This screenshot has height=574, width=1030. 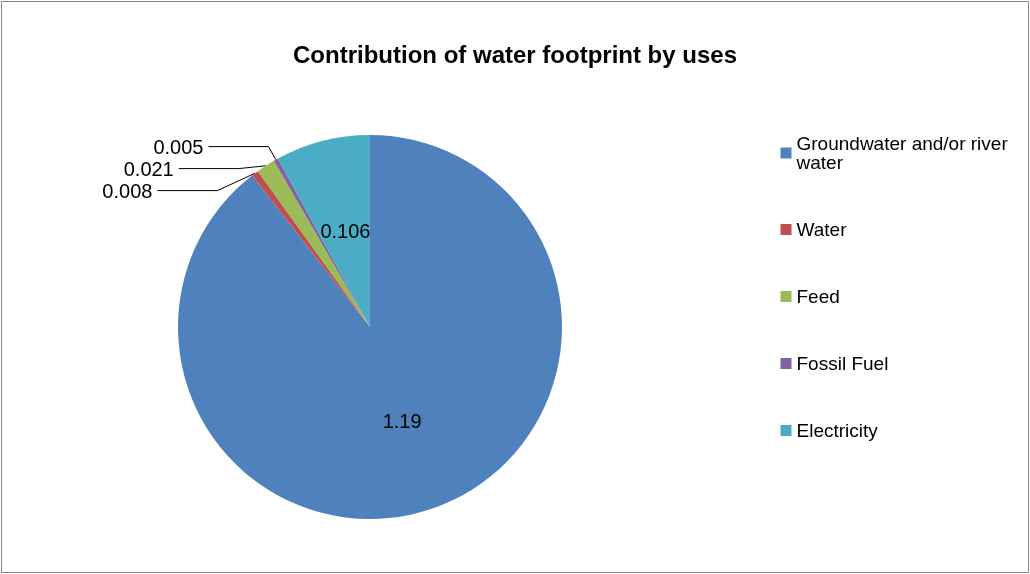 I want to click on data-label: 0.005, so click(x=178, y=146).